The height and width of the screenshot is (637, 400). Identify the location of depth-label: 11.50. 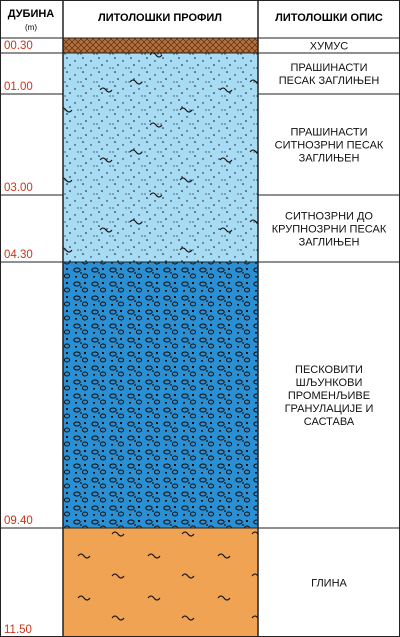
(18, 630).